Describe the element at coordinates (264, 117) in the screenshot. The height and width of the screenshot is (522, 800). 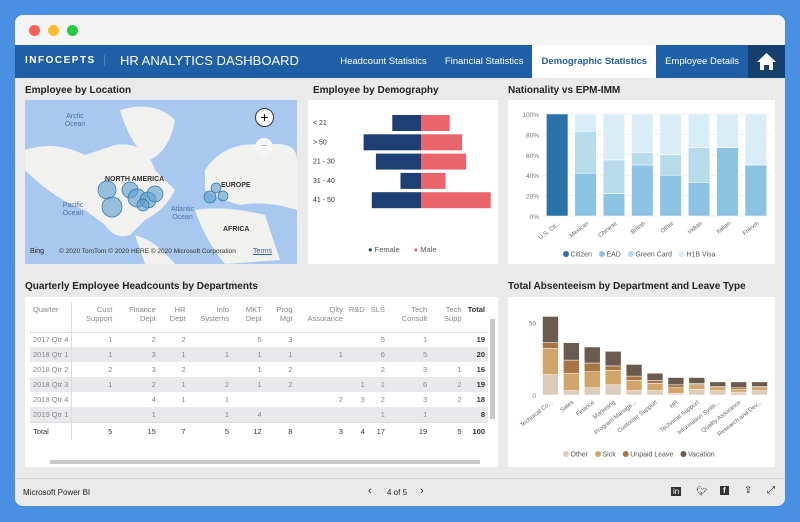
I see `zoom-in-button: +` at that location.